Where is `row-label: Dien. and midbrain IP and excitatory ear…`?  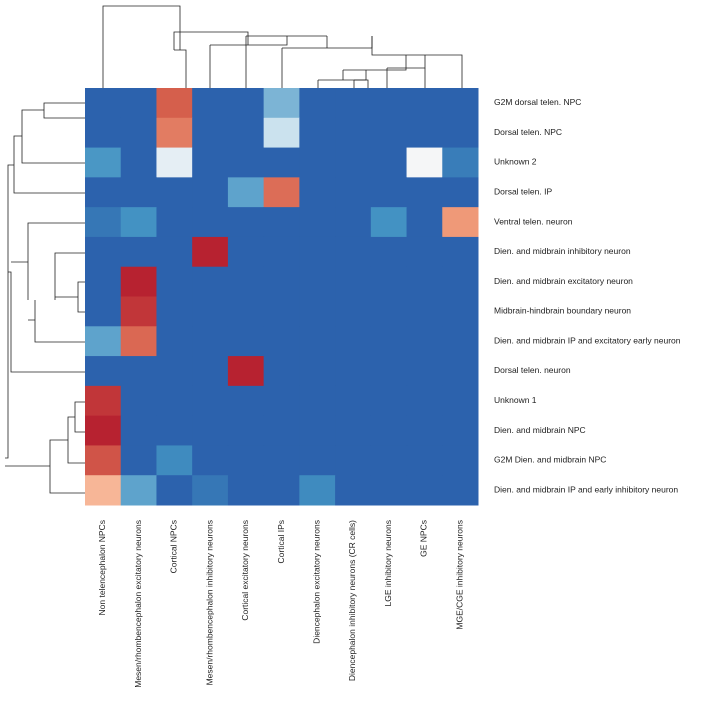 row-label: Dien. and midbrain IP and excitatory ear… is located at coordinates (587, 340).